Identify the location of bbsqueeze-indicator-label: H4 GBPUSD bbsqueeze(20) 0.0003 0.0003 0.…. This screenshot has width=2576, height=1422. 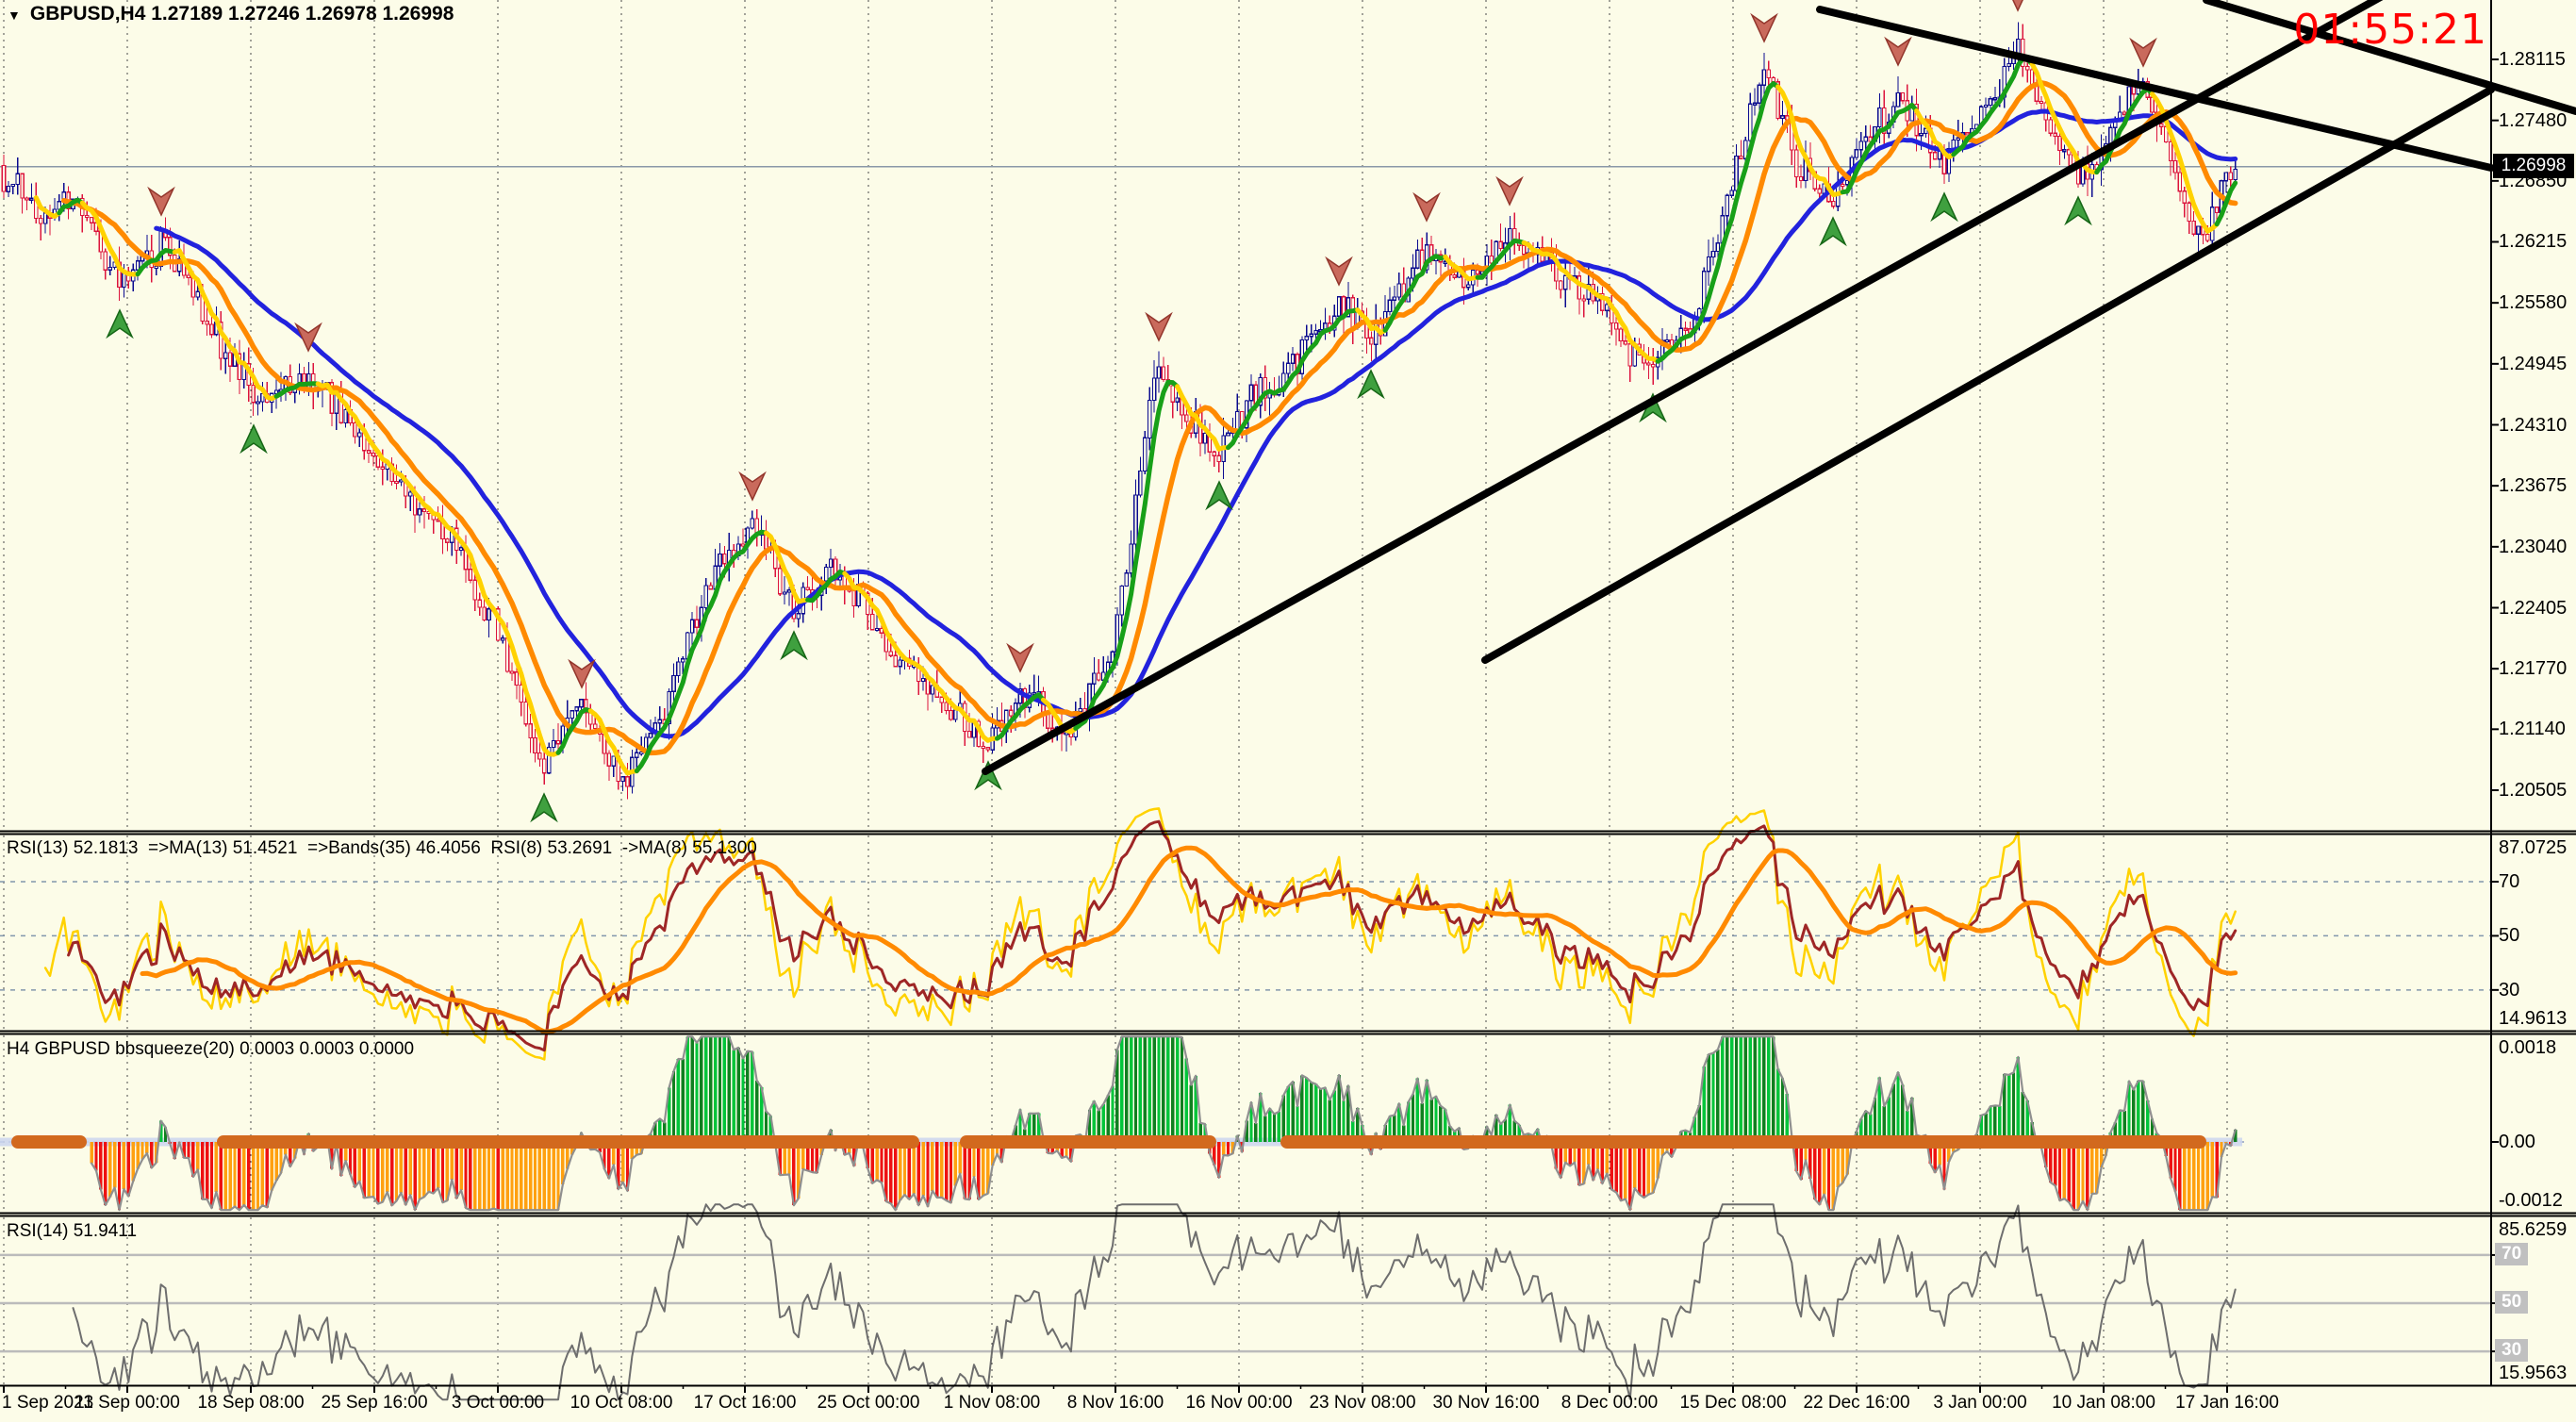
(211, 1049).